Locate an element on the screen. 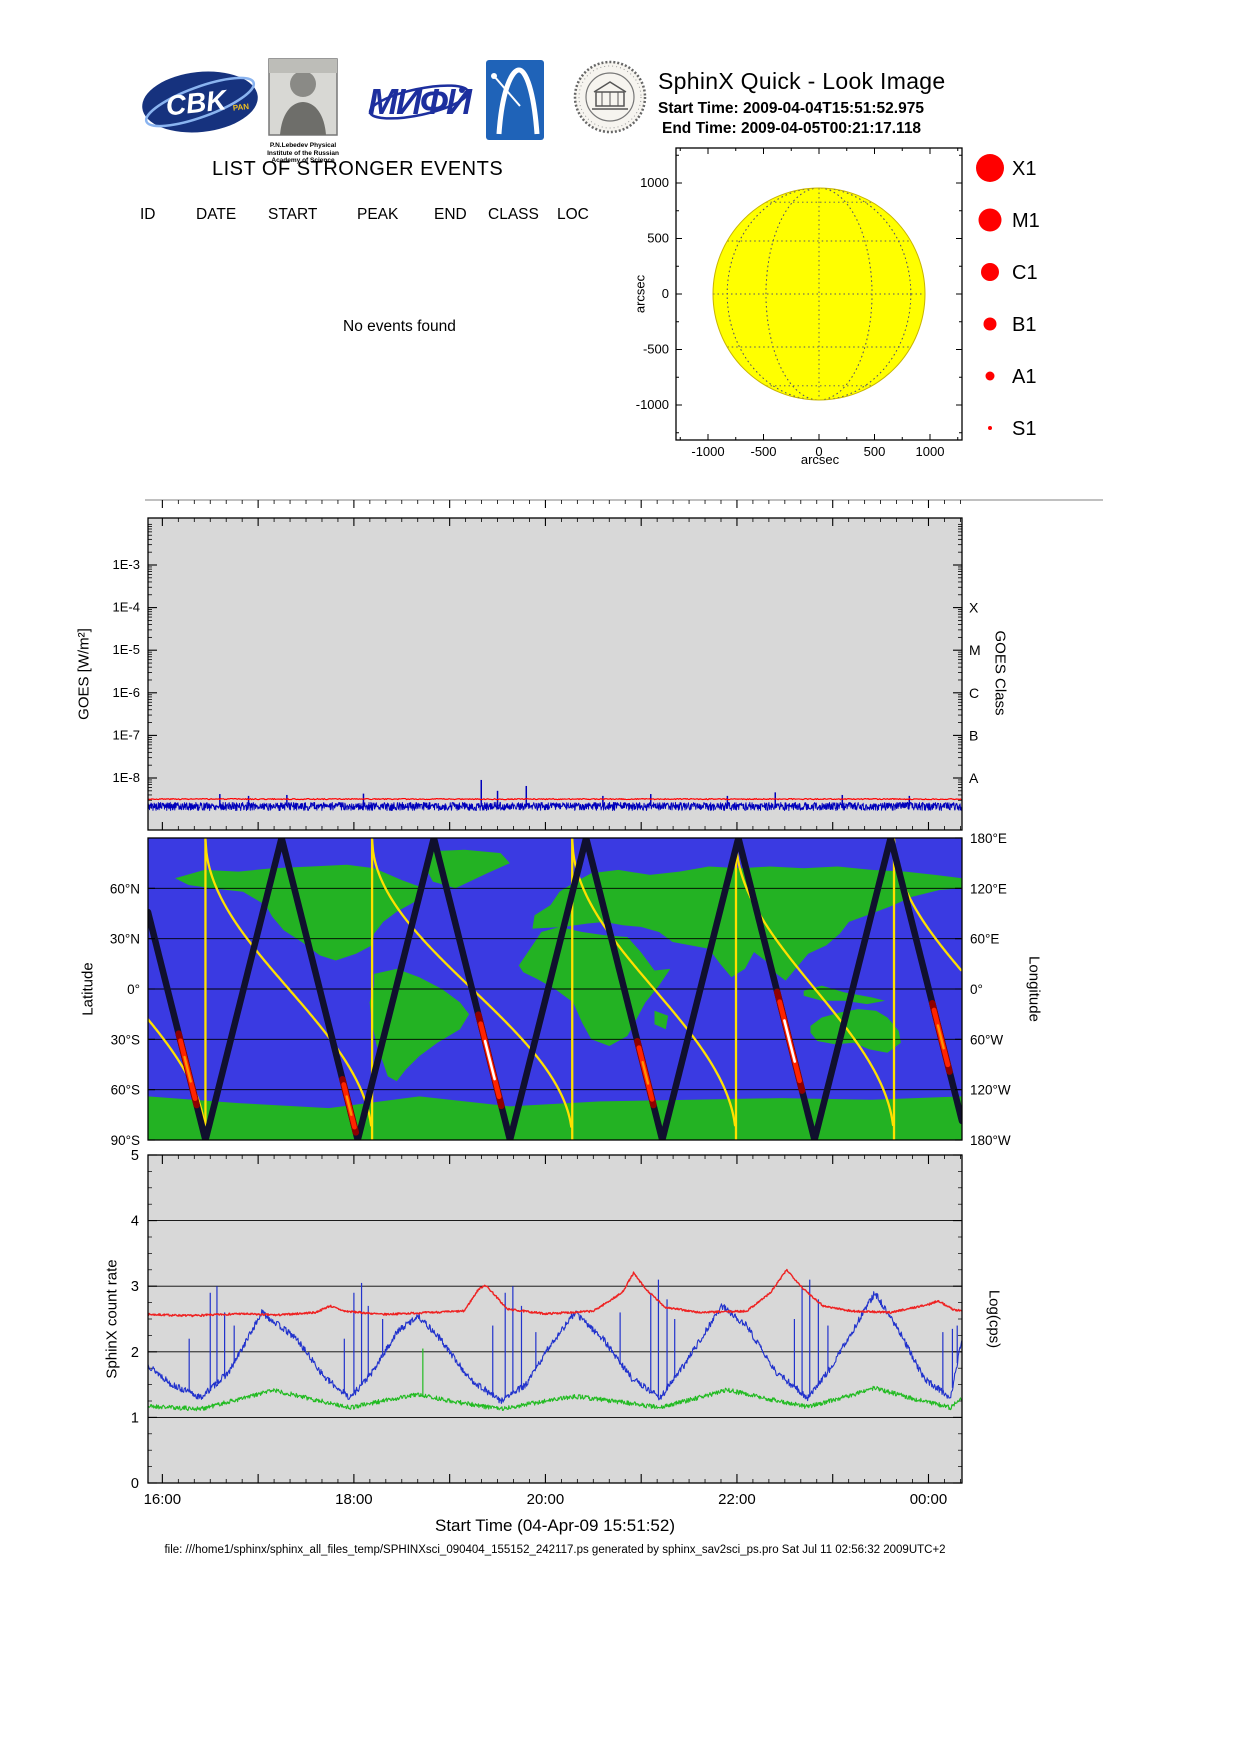 The width and height of the screenshot is (1240, 1754). svg-text: 2 is located at coordinates (135, 1353).